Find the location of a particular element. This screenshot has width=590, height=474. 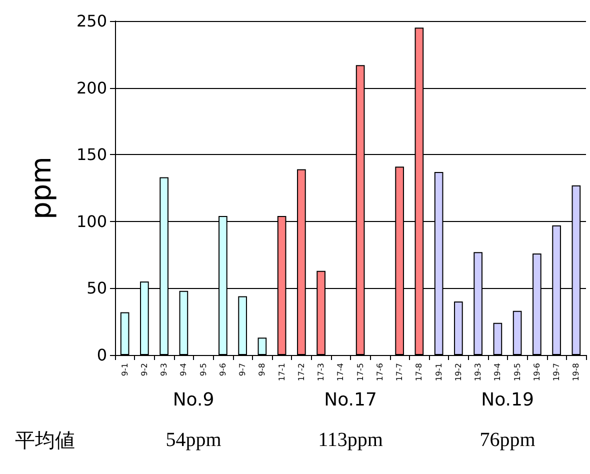

y-tick-label: 50 is located at coordinates (96, 288).